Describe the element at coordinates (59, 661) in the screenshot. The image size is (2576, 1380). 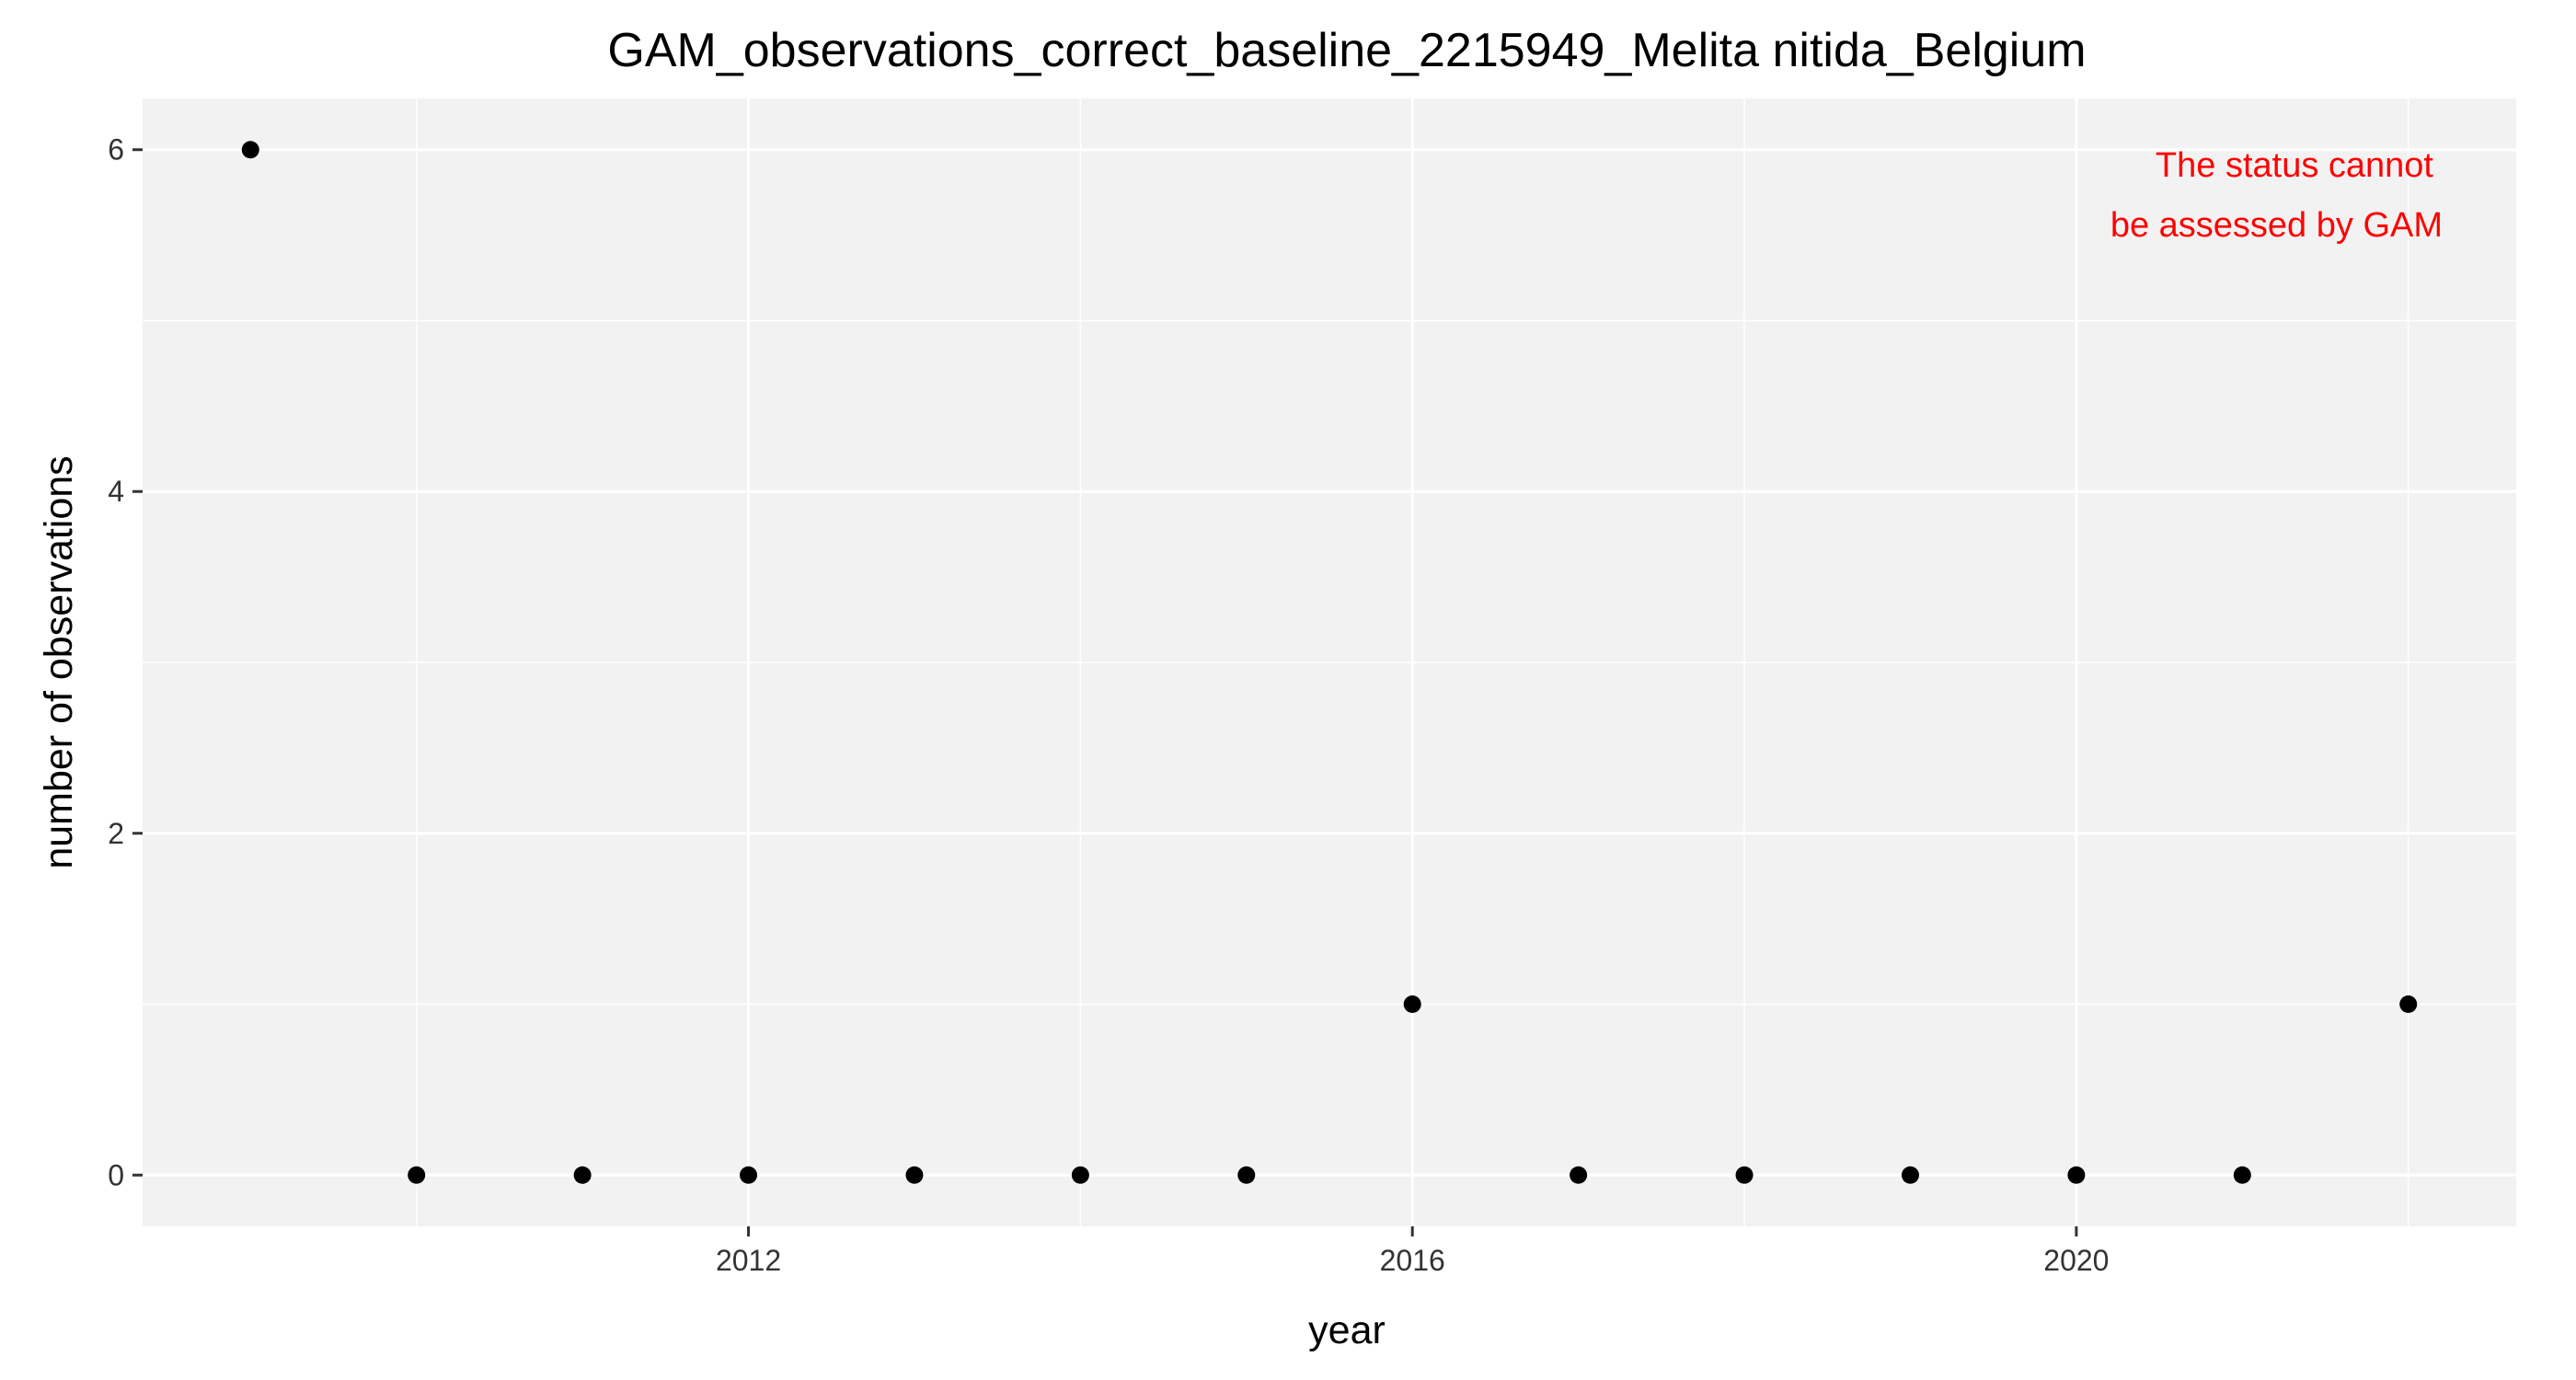
I see `y-axis-title: number of observations` at that location.